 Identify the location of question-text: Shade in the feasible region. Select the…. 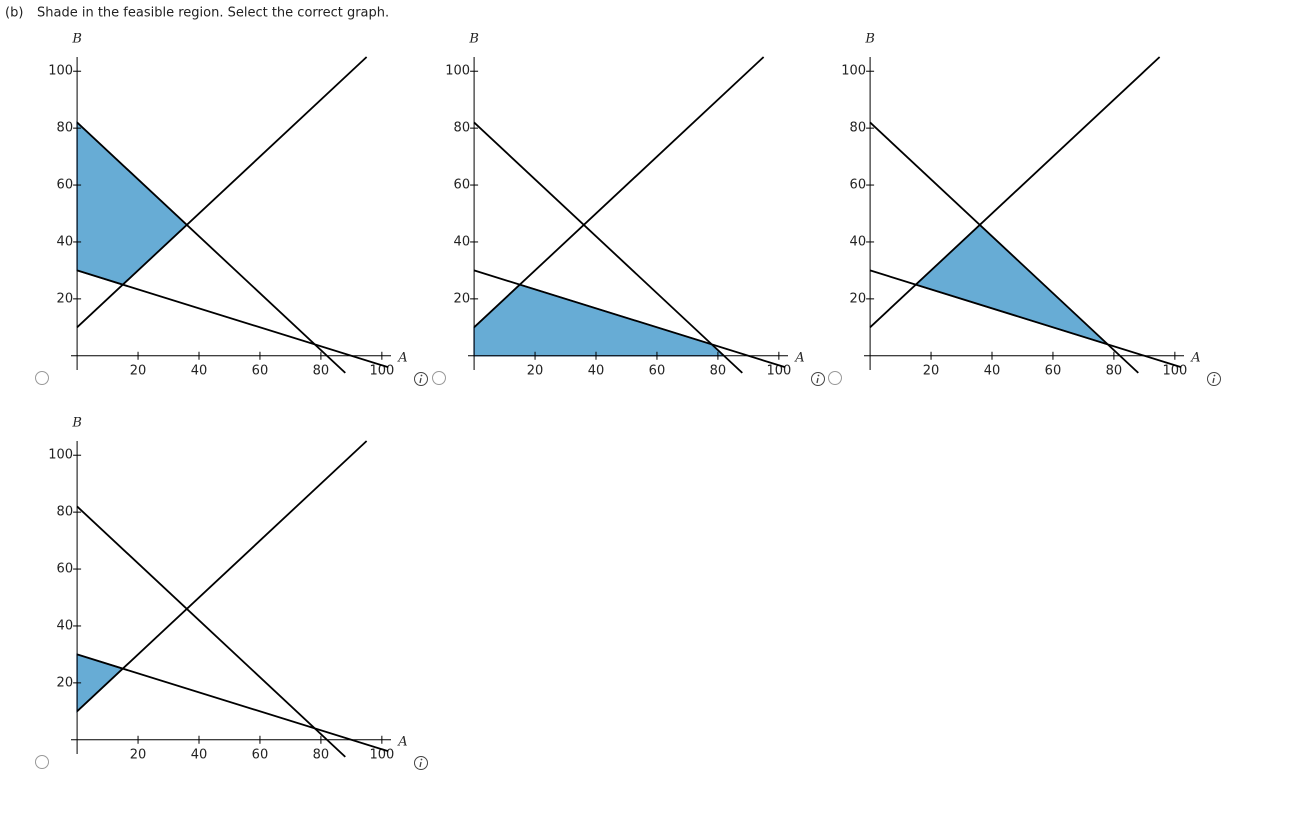
(213, 13).